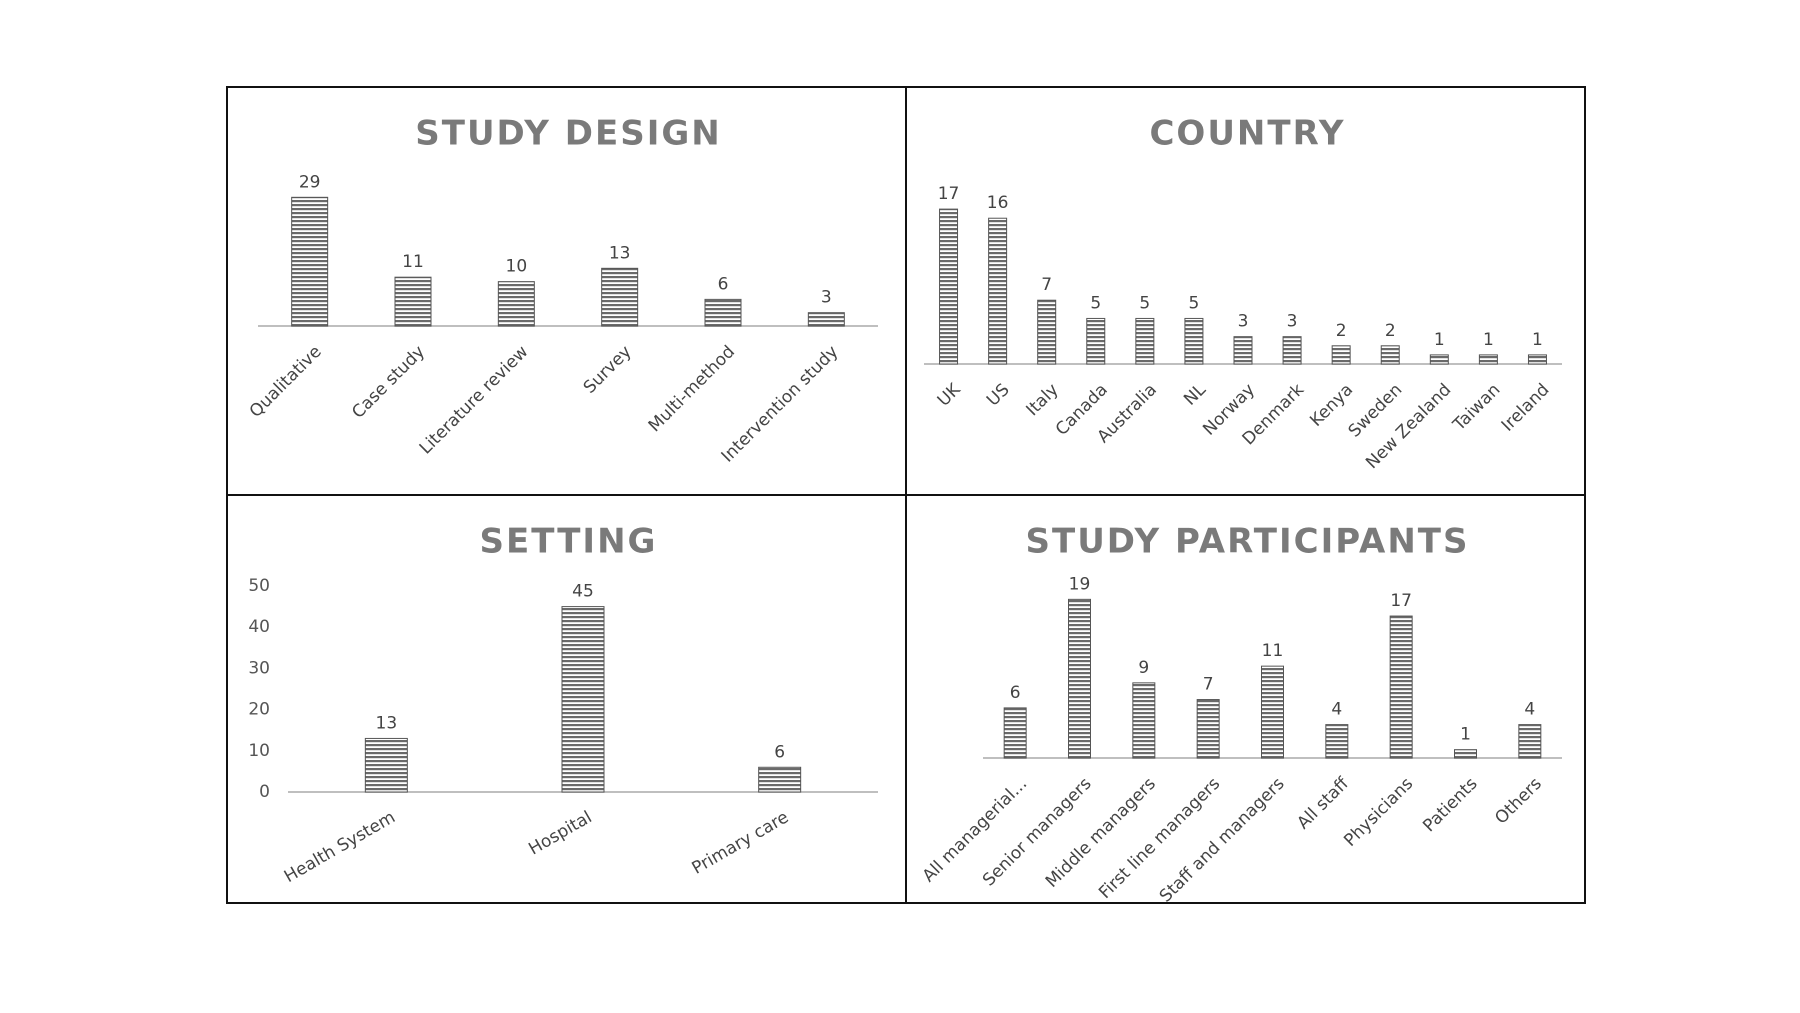  What do you see at coordinates (1450, 805) in the screenshot?
I see `category-label-patients: Patients` at bounding box center [1450, 805].